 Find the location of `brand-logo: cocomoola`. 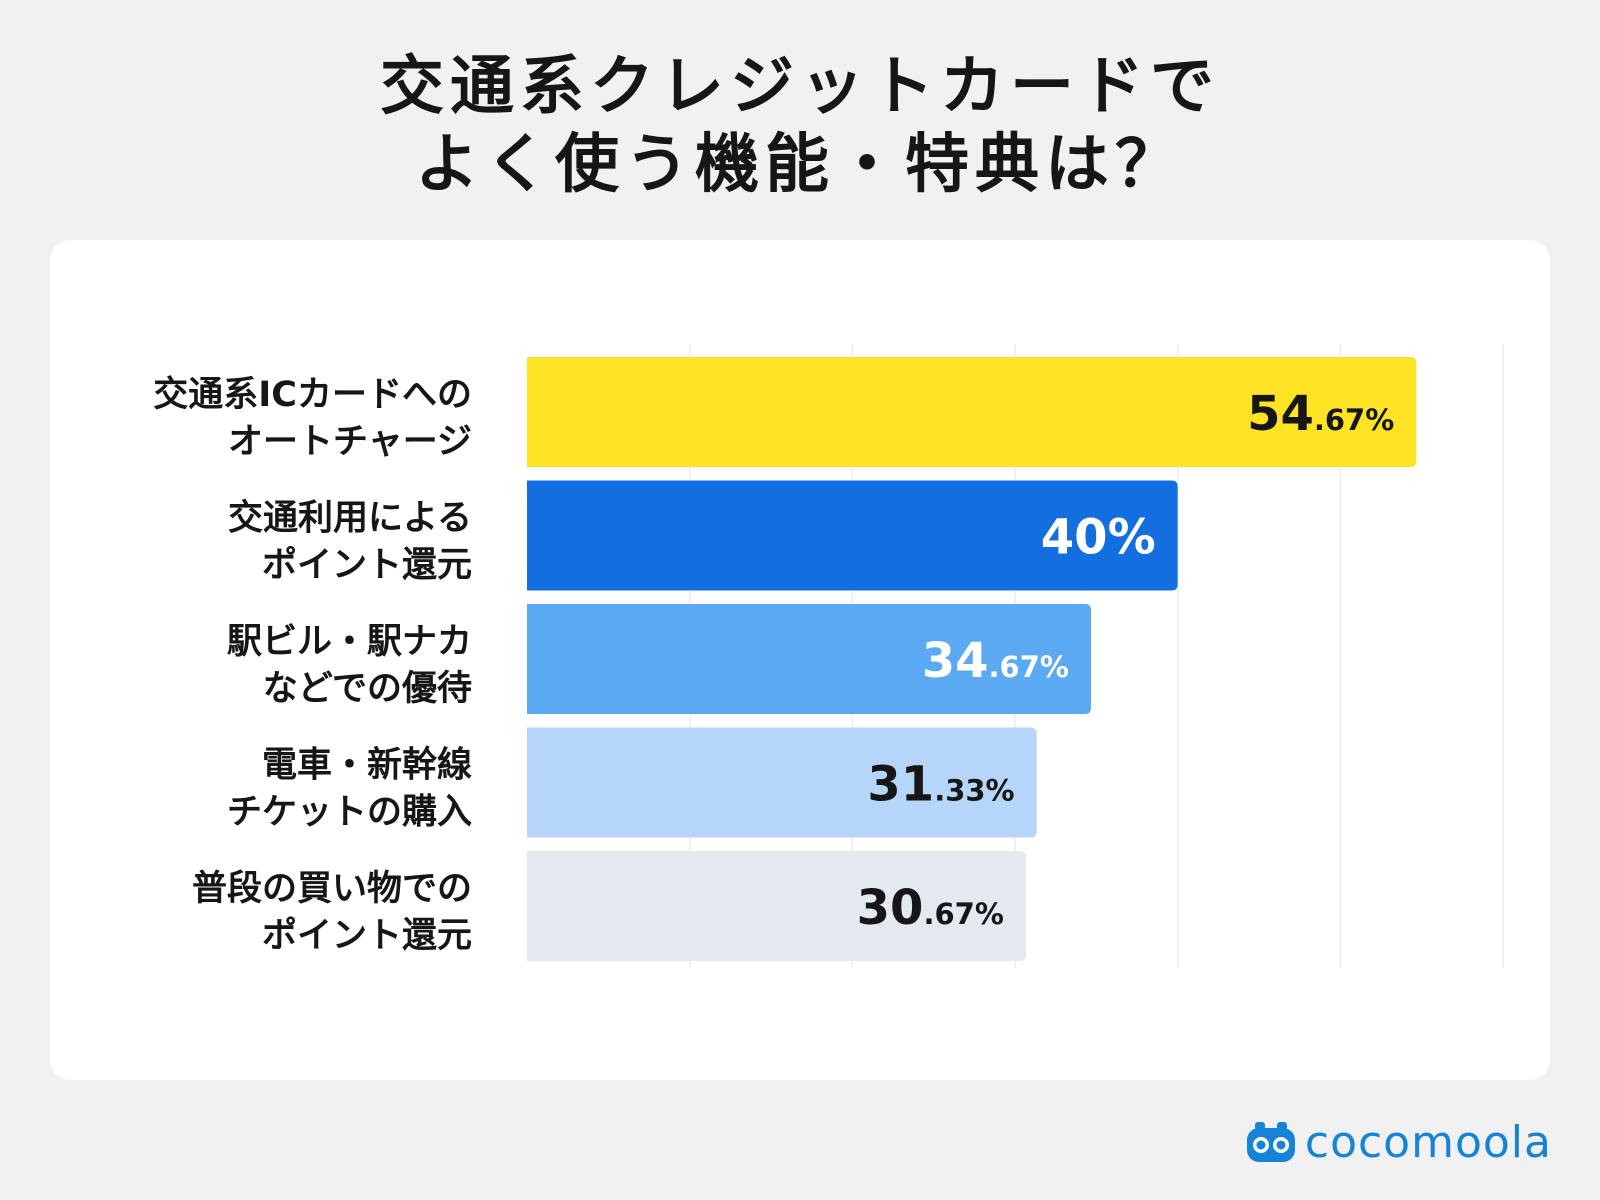

brand-logo: cocomoola is located at coordinates (1397, 1143).